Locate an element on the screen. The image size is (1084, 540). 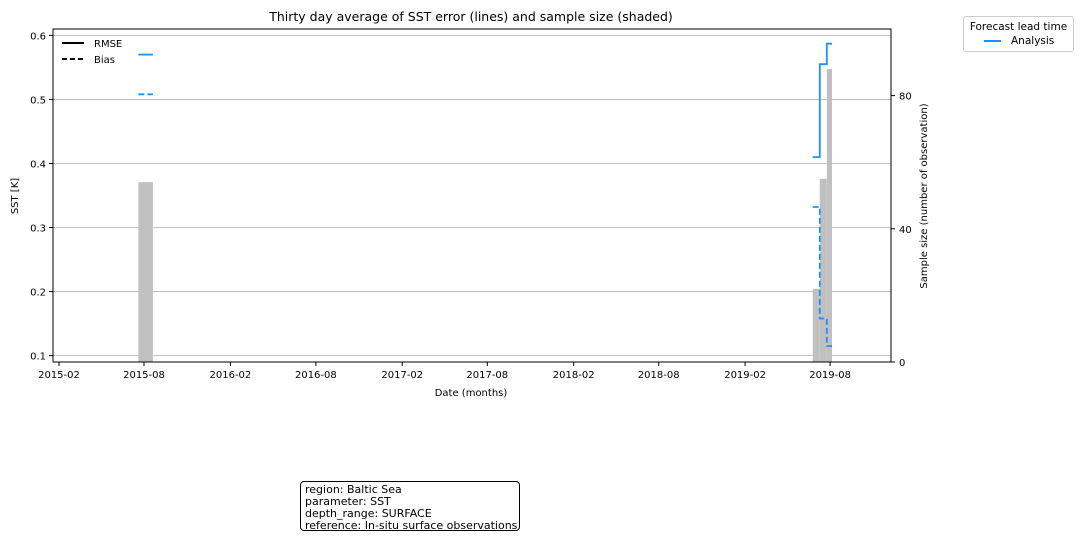
x-tick-label-1: 2015-08 is located at coordinates (144, 375).